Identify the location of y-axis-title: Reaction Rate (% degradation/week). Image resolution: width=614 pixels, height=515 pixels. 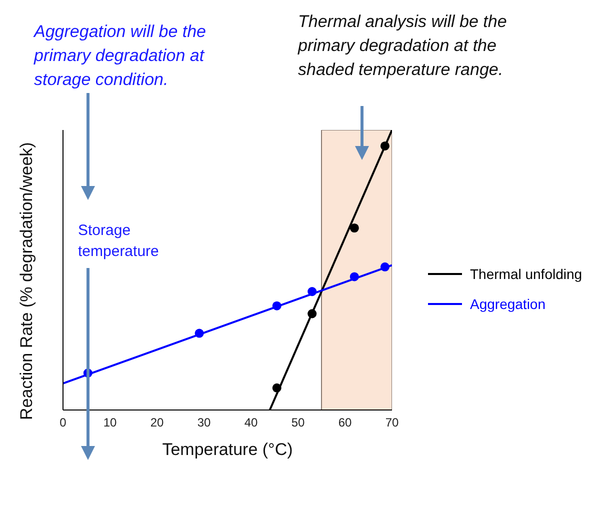
(26, 281).